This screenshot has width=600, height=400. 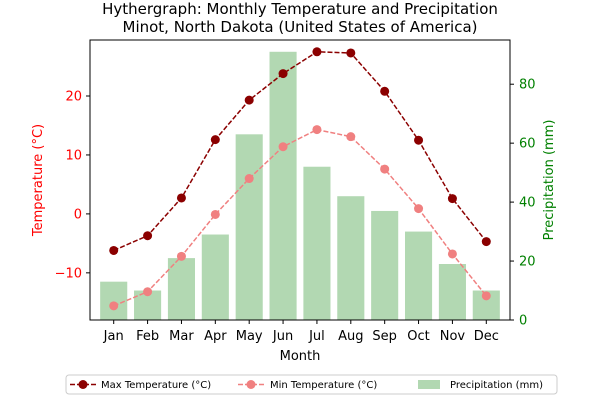 What do you see at coordinates (249, 336) in the screenshot?
I see `x-tick-label-may: May` at bounding box center [249, 336].